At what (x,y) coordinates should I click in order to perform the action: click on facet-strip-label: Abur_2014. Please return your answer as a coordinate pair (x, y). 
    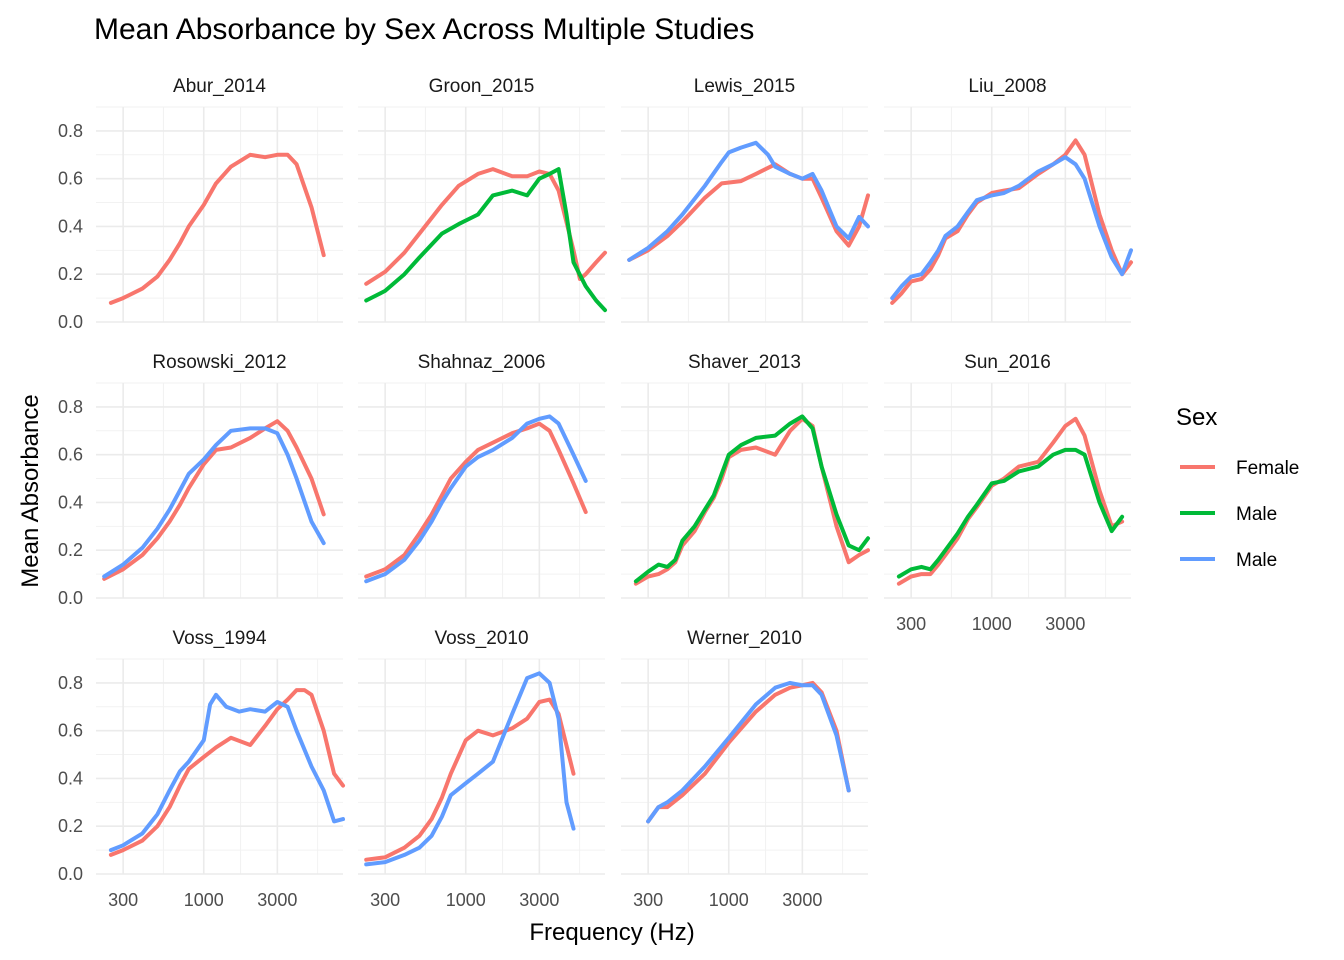
    Looking at the image, I should click on (219, 86).